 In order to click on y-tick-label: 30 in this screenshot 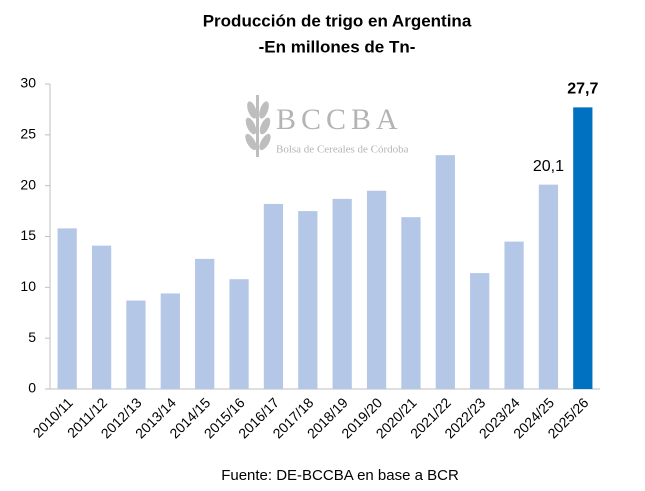, I will do `click(28, 83)`.